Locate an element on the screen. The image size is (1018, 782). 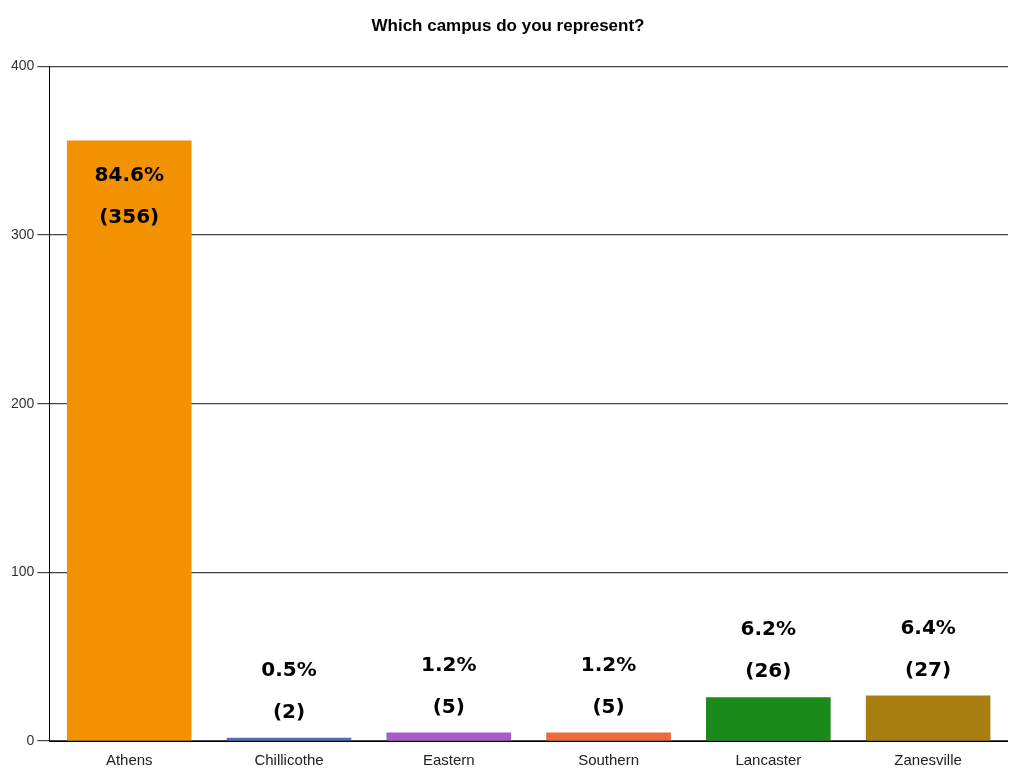
x-tick-label: Athens is located at coordinates (129, 760).